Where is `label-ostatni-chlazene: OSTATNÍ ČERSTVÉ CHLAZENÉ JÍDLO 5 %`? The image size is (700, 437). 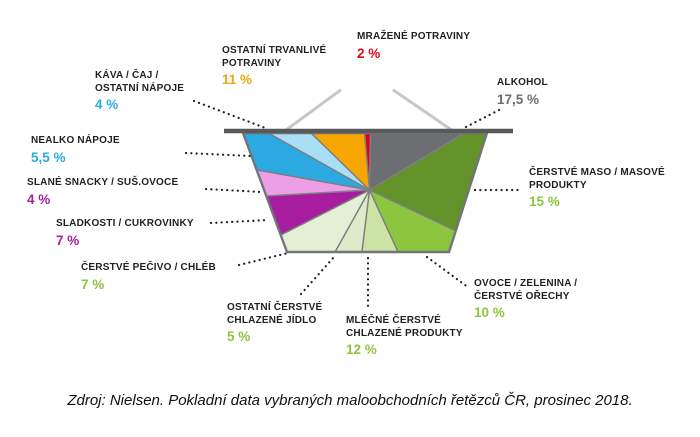 label-ostatni-chlazene: OSTATNÍ ČERSTVÉ CHLAZENÉ JÍDLO 5 % is located at coordinates (274, 323).